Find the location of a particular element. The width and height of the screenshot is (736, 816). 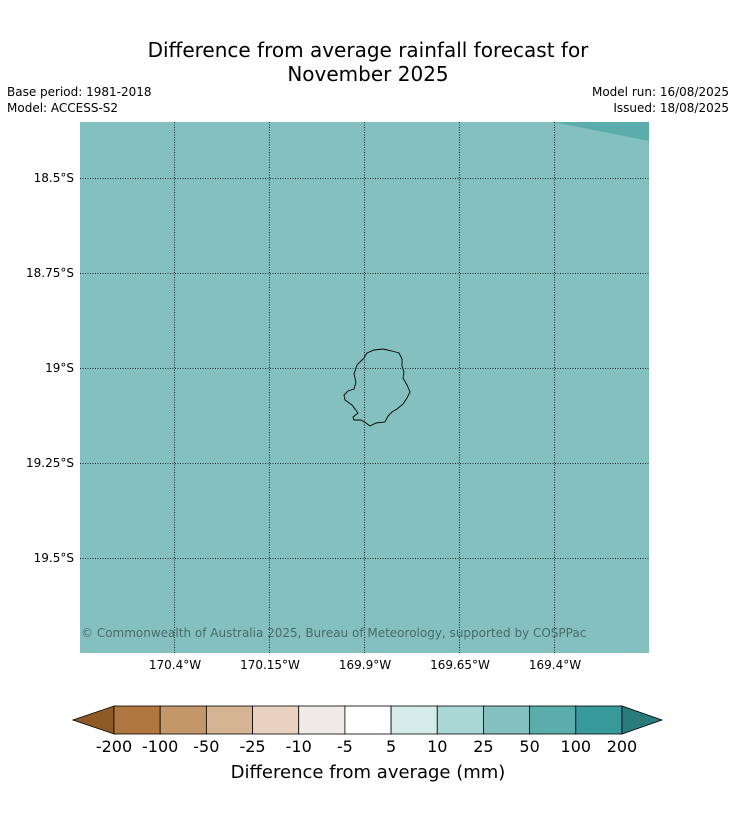

lat-label-19: 19°S is located at coordinates (59, 368).